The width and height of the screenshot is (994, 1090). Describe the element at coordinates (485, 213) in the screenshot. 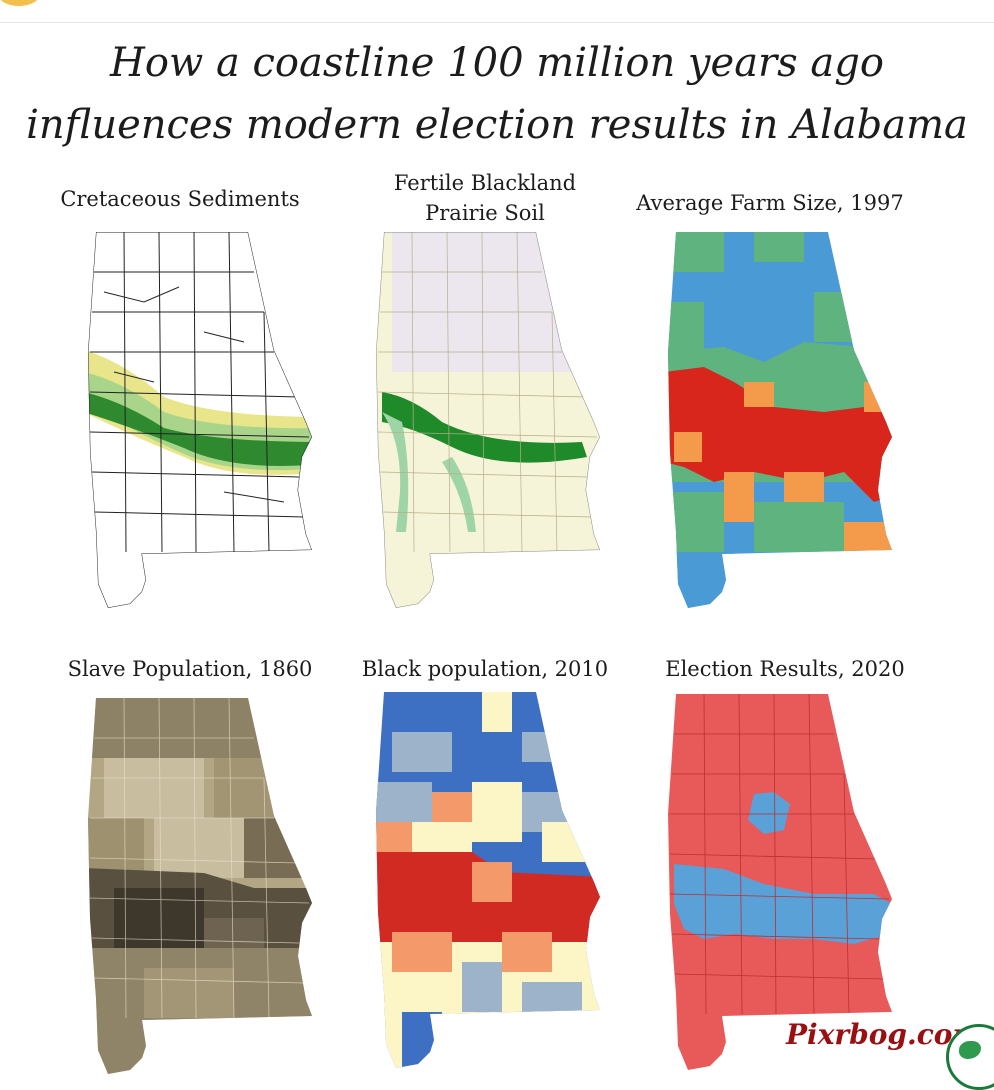

I see `label-prairie-line-2: Prairie Soil` at that location.